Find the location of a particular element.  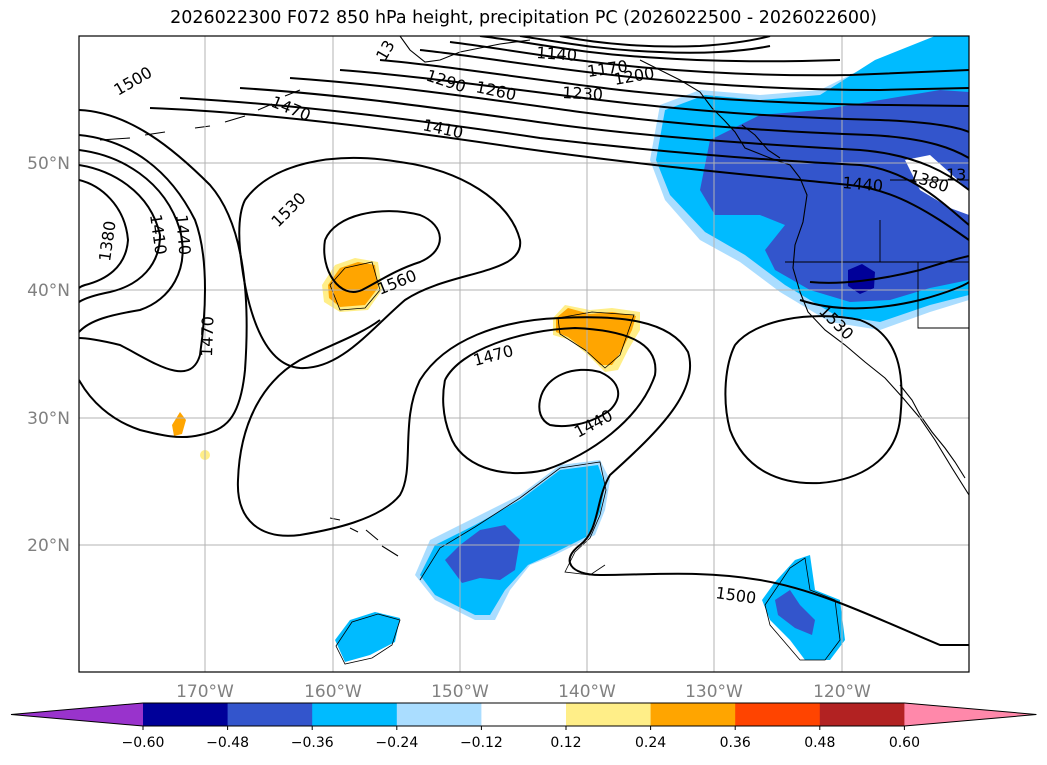

precip-cyan-south is located at coordinates (367, 637).